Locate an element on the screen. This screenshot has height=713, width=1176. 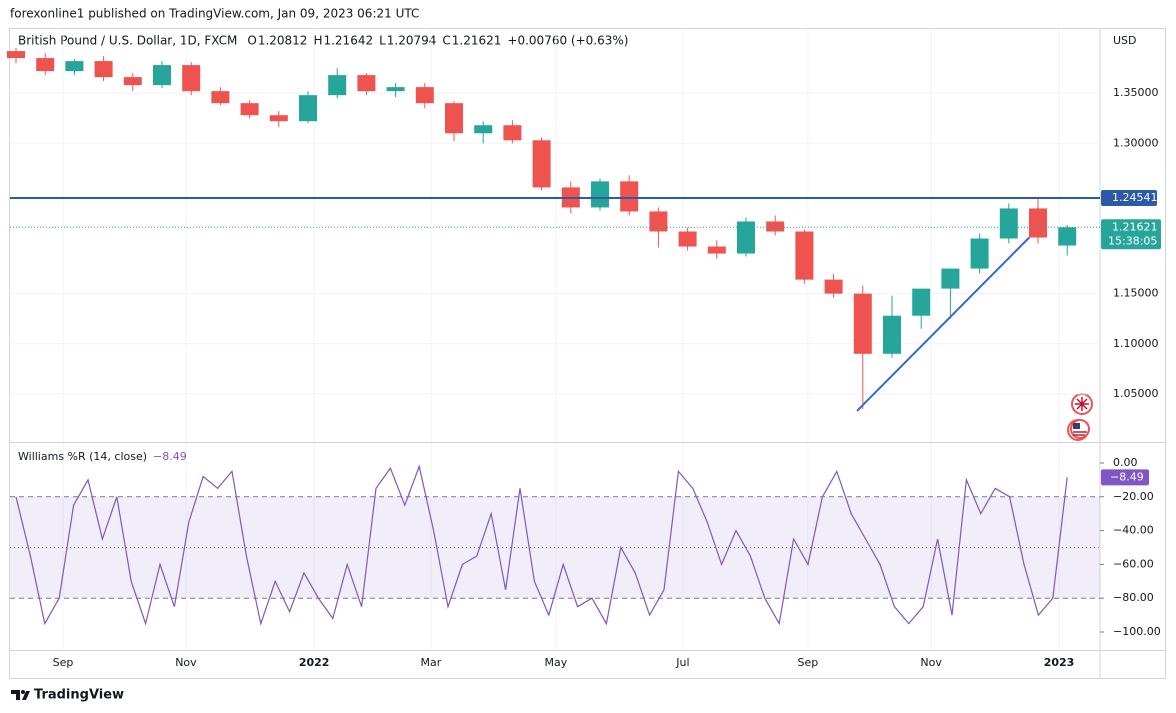
price-tick-label: 1.30000 is located at coordinates (1136, 142).